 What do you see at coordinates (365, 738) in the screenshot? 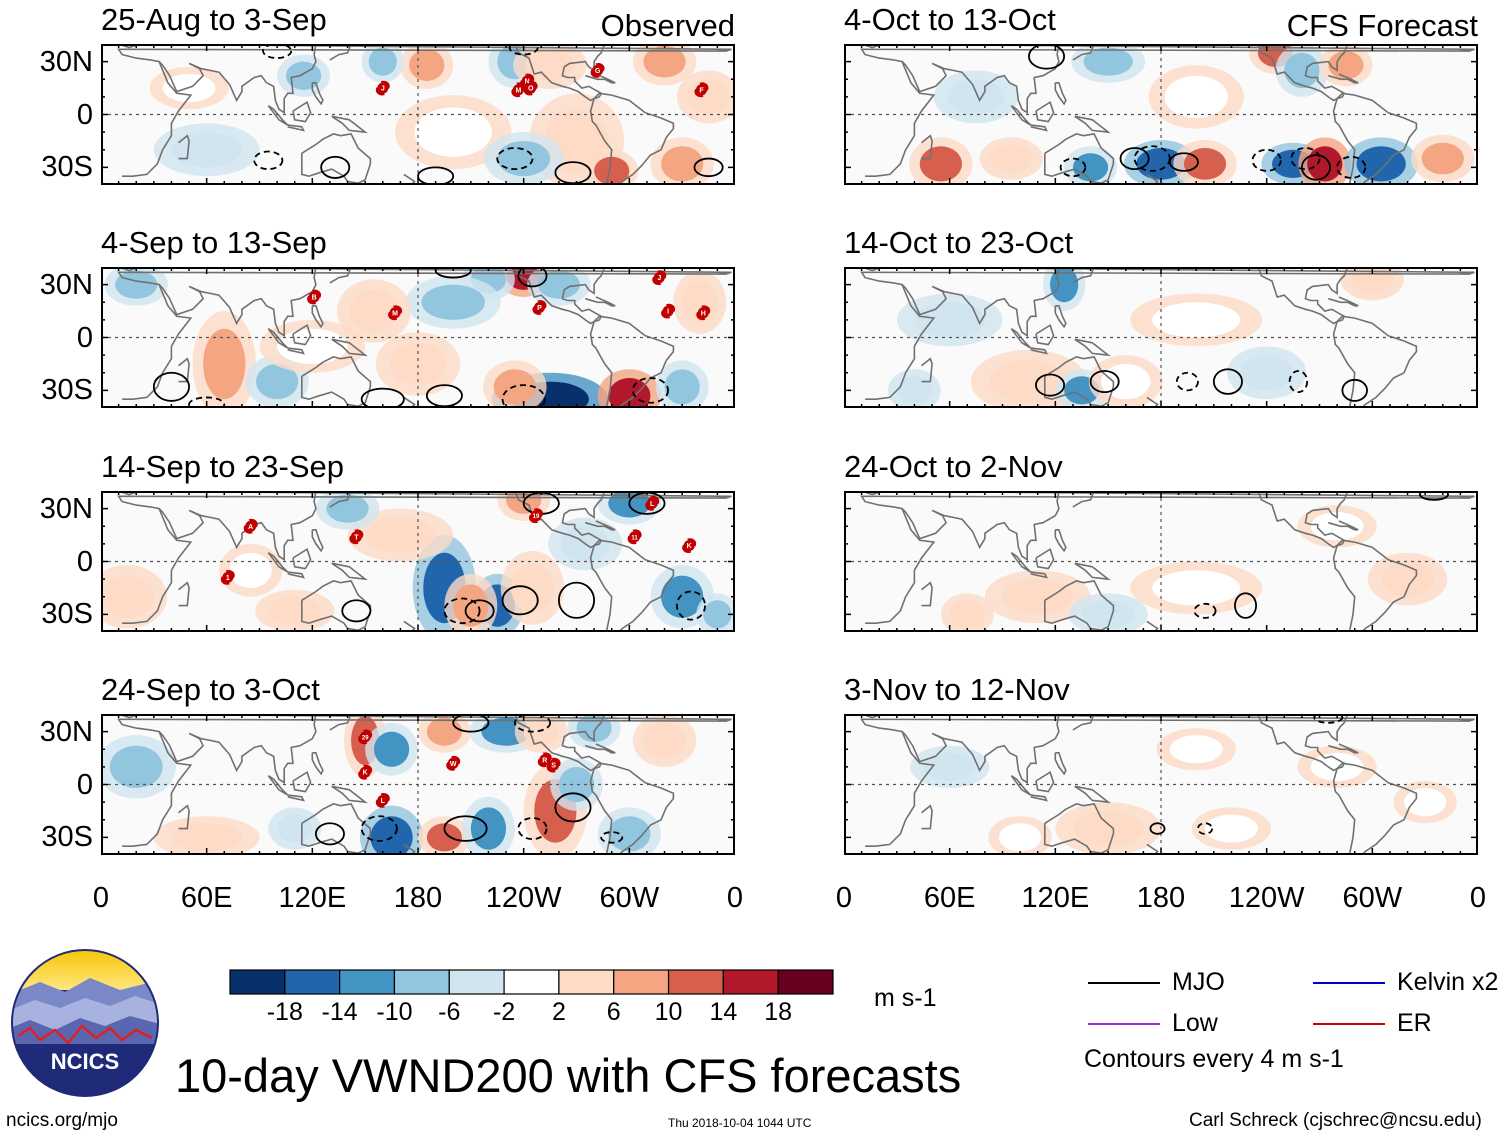
I see `storm-label: 29` at bounding box center [365, 738].